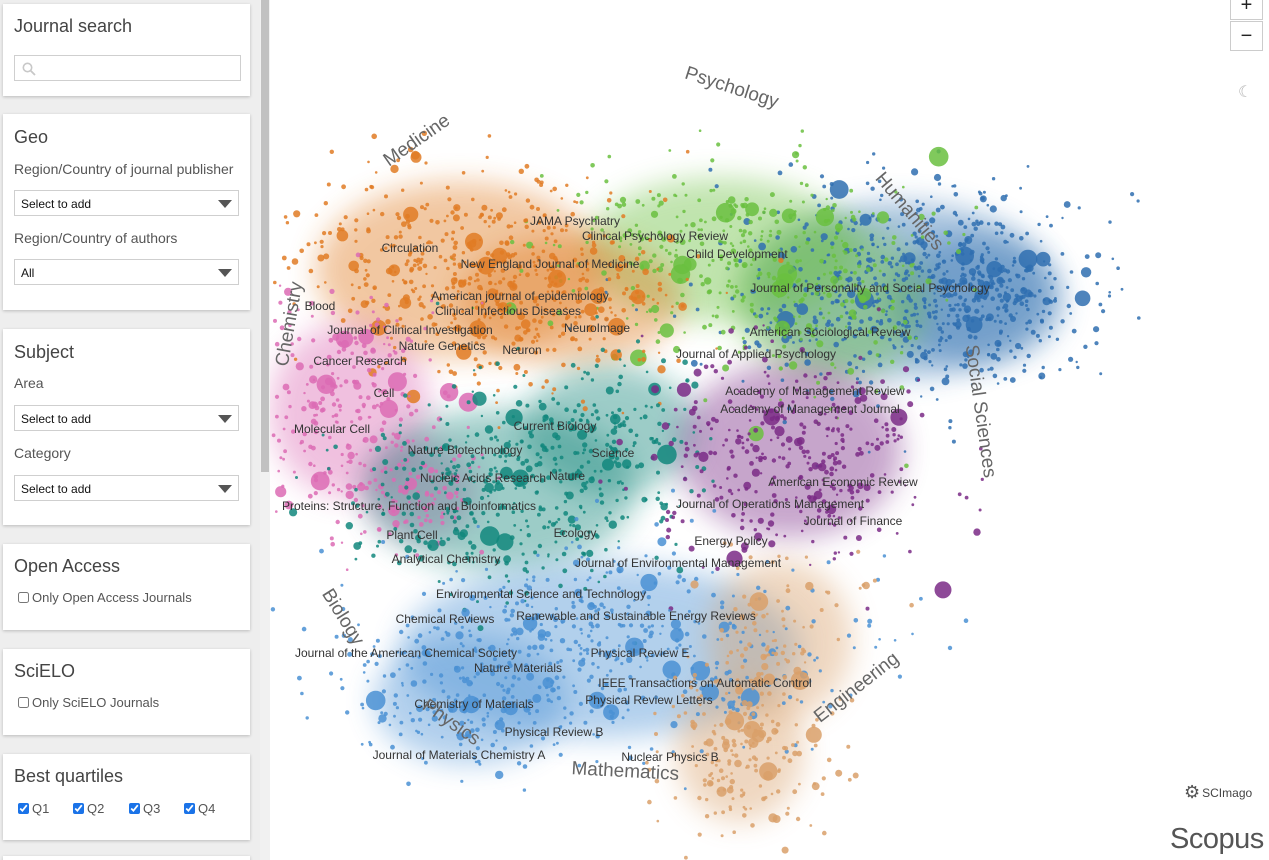 This screenshot has width=1269, height=860. I want to click on journal-label: Circulation, so click(410, 248).